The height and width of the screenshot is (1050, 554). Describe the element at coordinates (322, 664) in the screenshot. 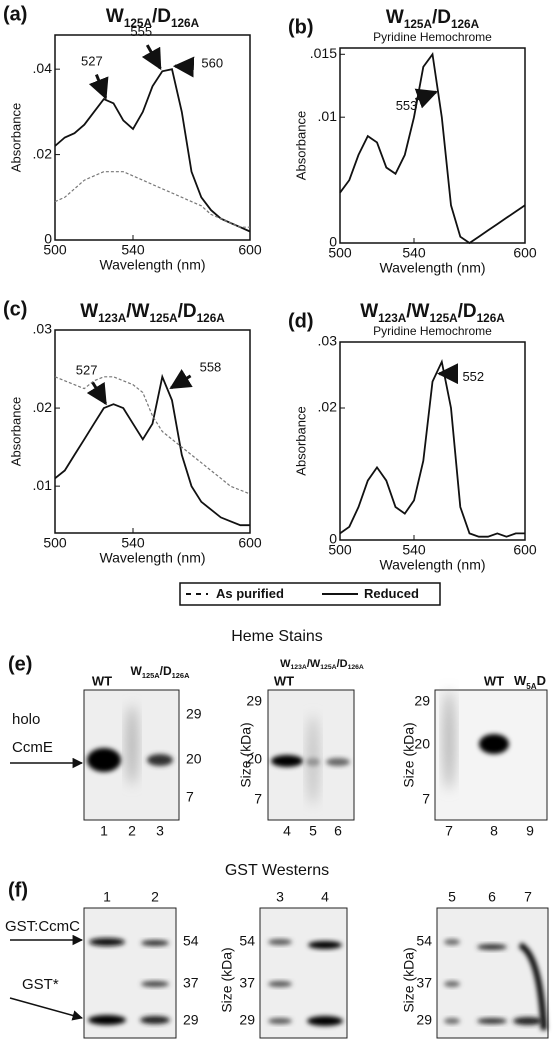

I see `lane-header: W123A/W125A/D126A` at that location.